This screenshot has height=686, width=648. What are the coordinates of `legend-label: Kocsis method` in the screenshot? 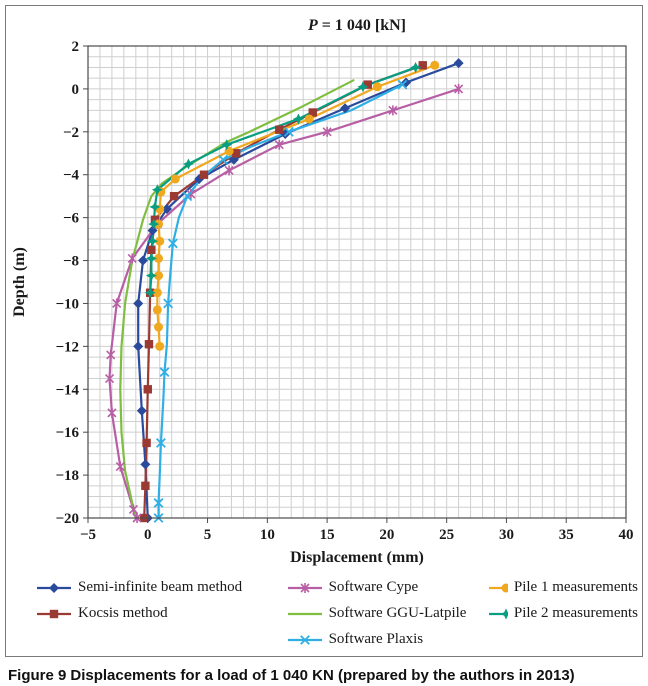 It's located at (123, 613).